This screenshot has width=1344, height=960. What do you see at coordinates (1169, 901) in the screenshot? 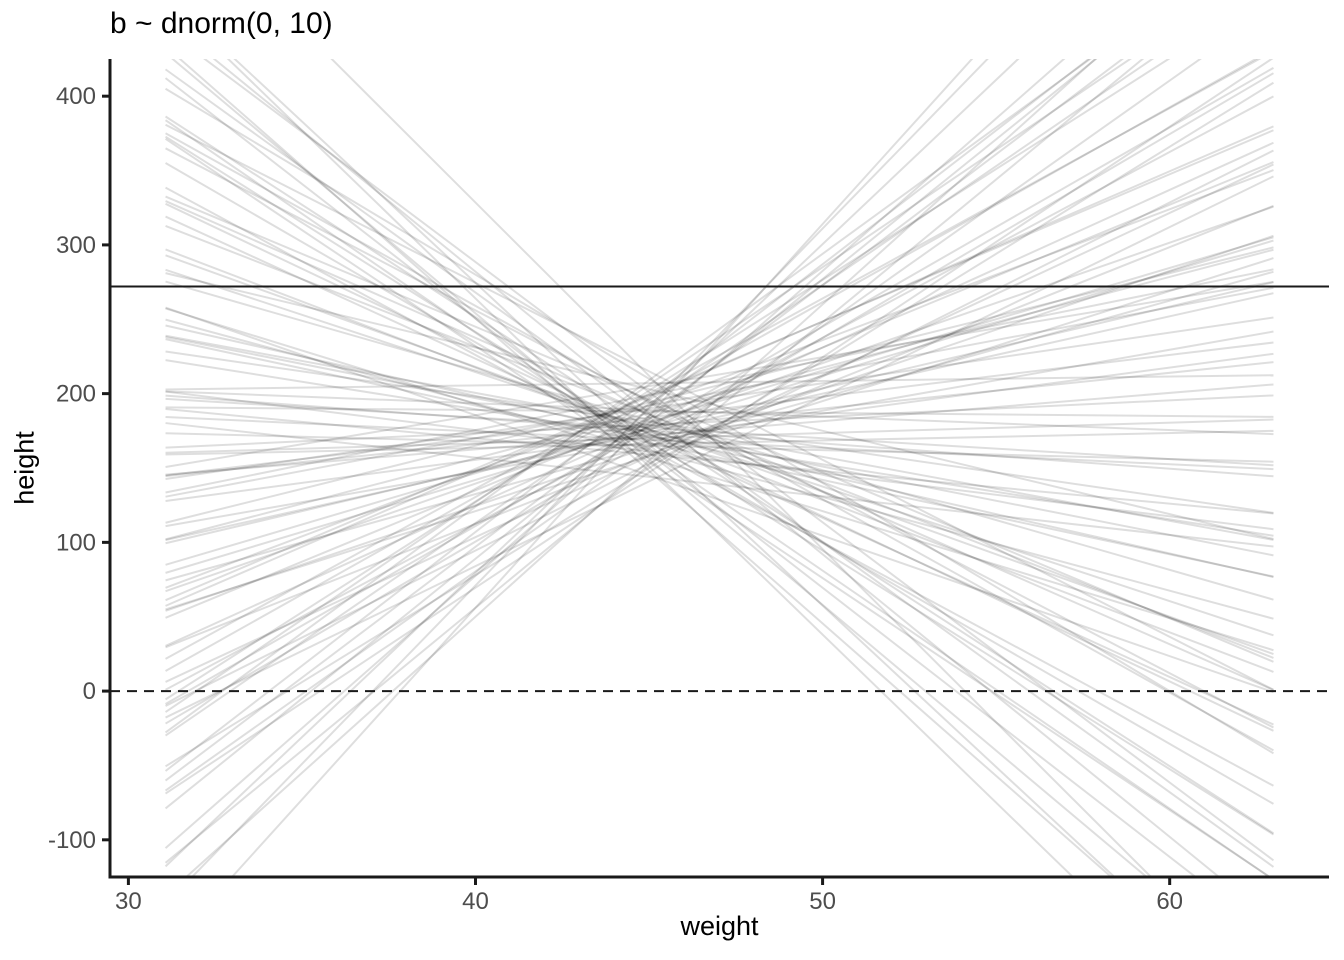
I see `x-tick-label: 60` at bounding box center [1169, 901].